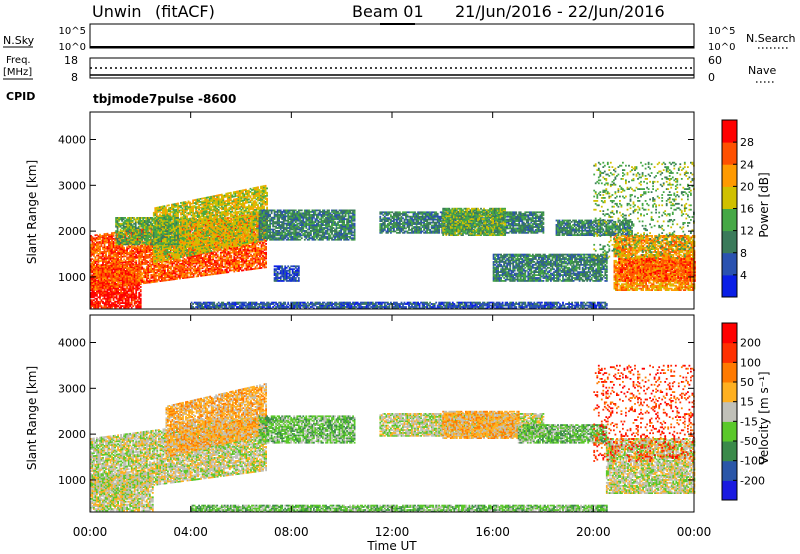 The height and width of the screenshot is (554, 800). I want to click on nsearch-tick-top: 10^5, so click(721, 31).